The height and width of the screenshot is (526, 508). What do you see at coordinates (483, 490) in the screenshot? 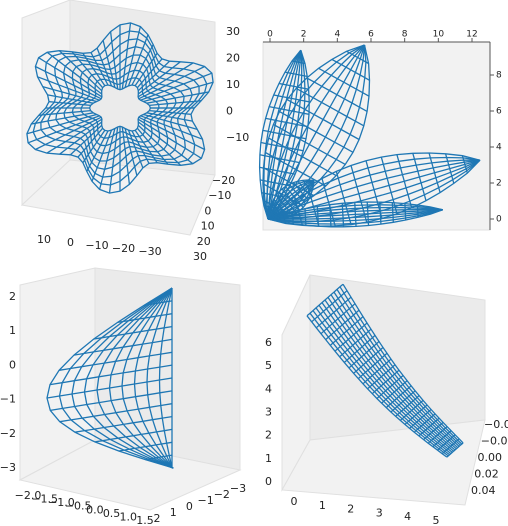
I see `y-tick-label: 0.04` at bounding box center [483, 490].